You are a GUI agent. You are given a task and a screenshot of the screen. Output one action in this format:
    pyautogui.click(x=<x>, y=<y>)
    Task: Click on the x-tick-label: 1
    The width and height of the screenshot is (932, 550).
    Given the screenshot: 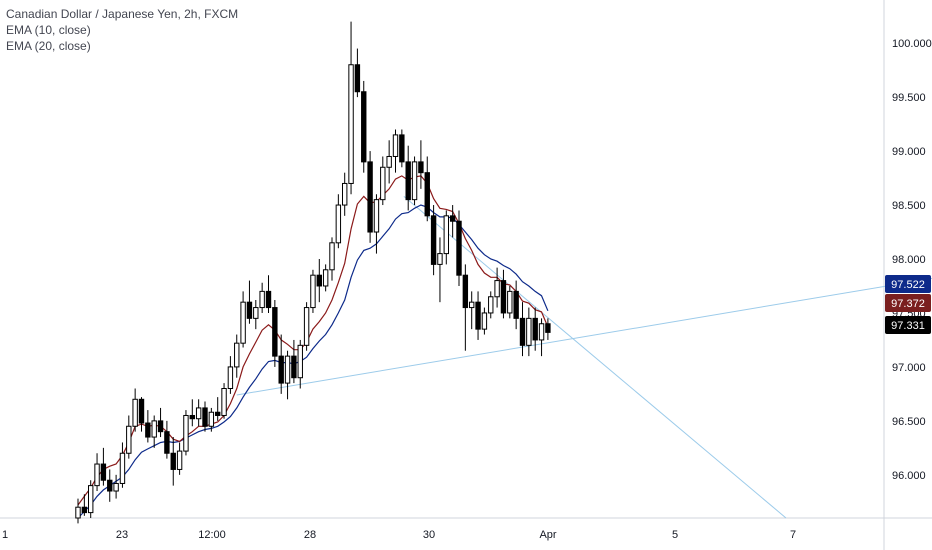 What is the action you would take?
    pyautogui.click(x=5, y=535)
    